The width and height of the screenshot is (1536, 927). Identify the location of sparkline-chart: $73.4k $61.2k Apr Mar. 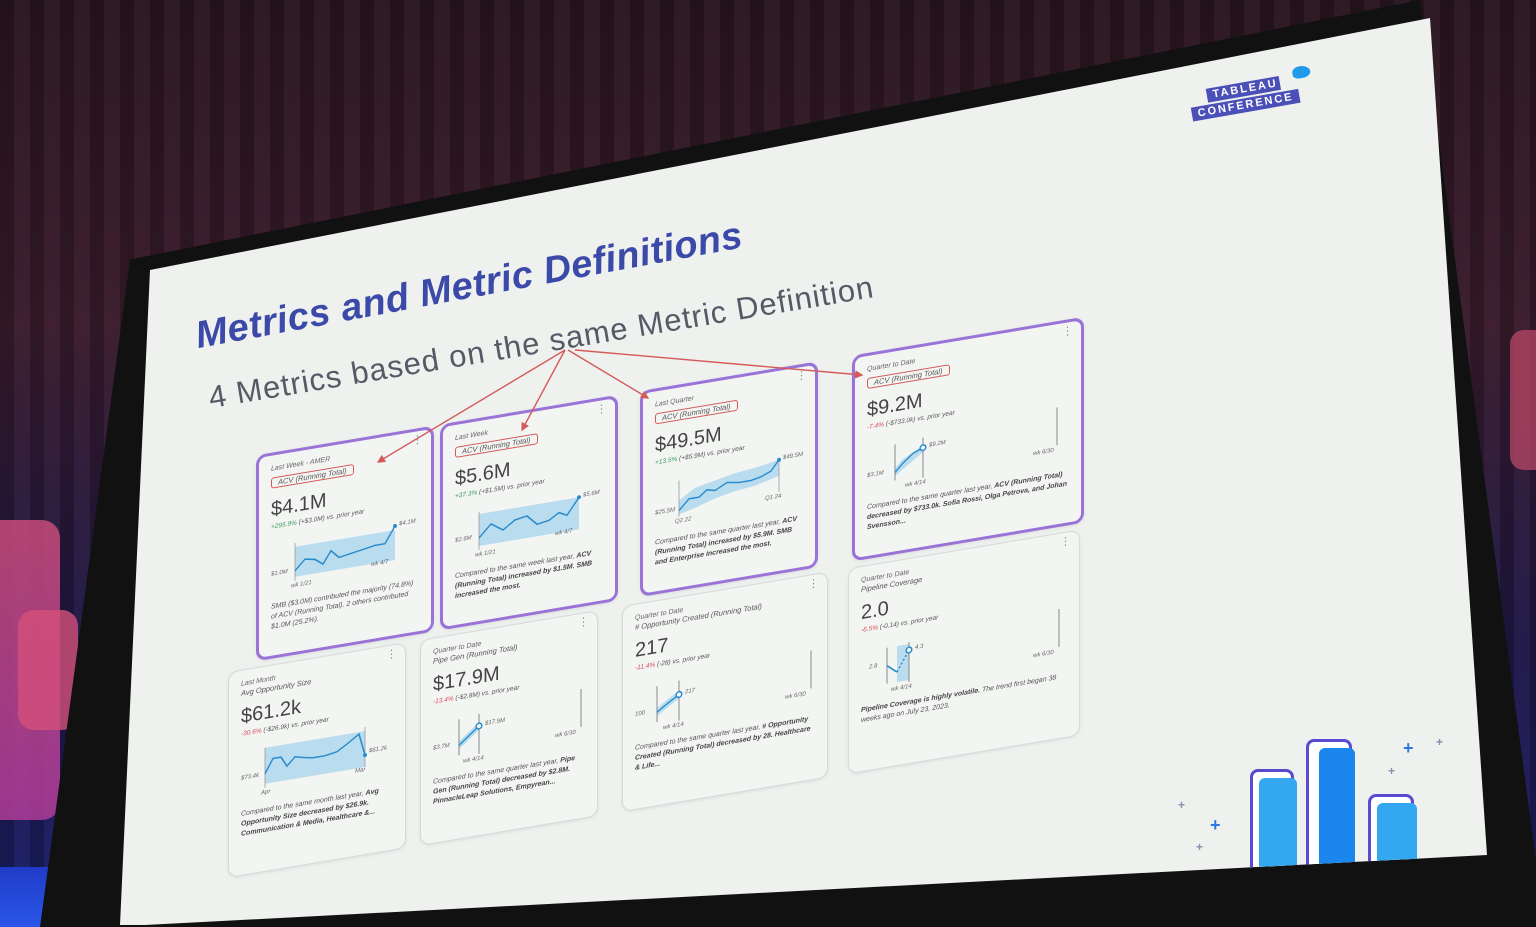
(317, 761).